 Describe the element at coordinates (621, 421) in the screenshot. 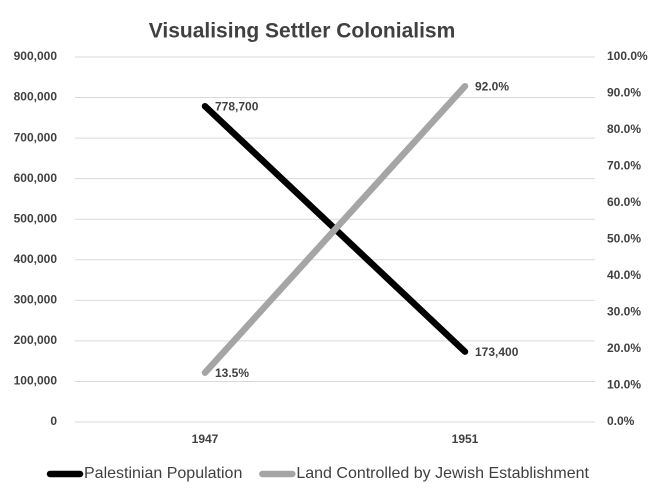

I see `y2-tick-label: 0.0%` at that location.